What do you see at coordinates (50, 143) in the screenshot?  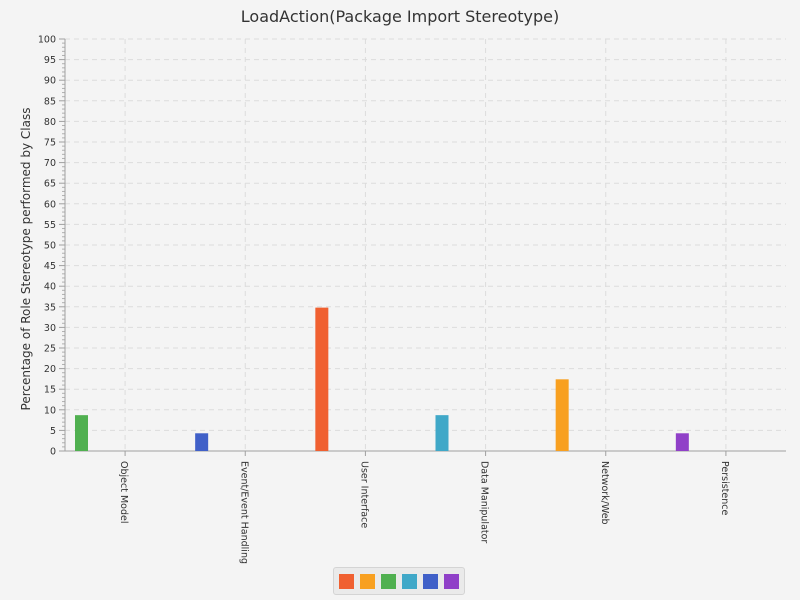 I see `y-tick-label: 75` at bounding box center [50, 143].